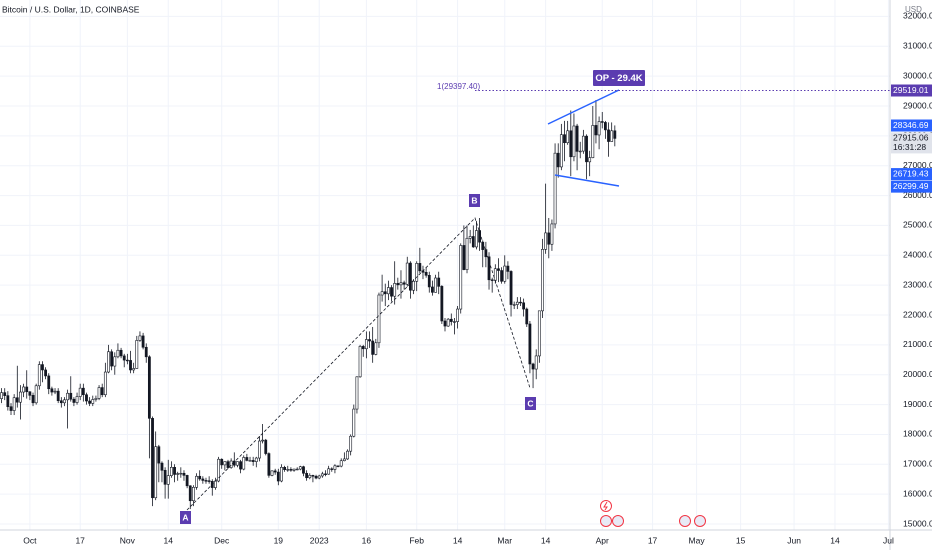  I want to click on y-tick-label: 26000.00, so click(917, 195).